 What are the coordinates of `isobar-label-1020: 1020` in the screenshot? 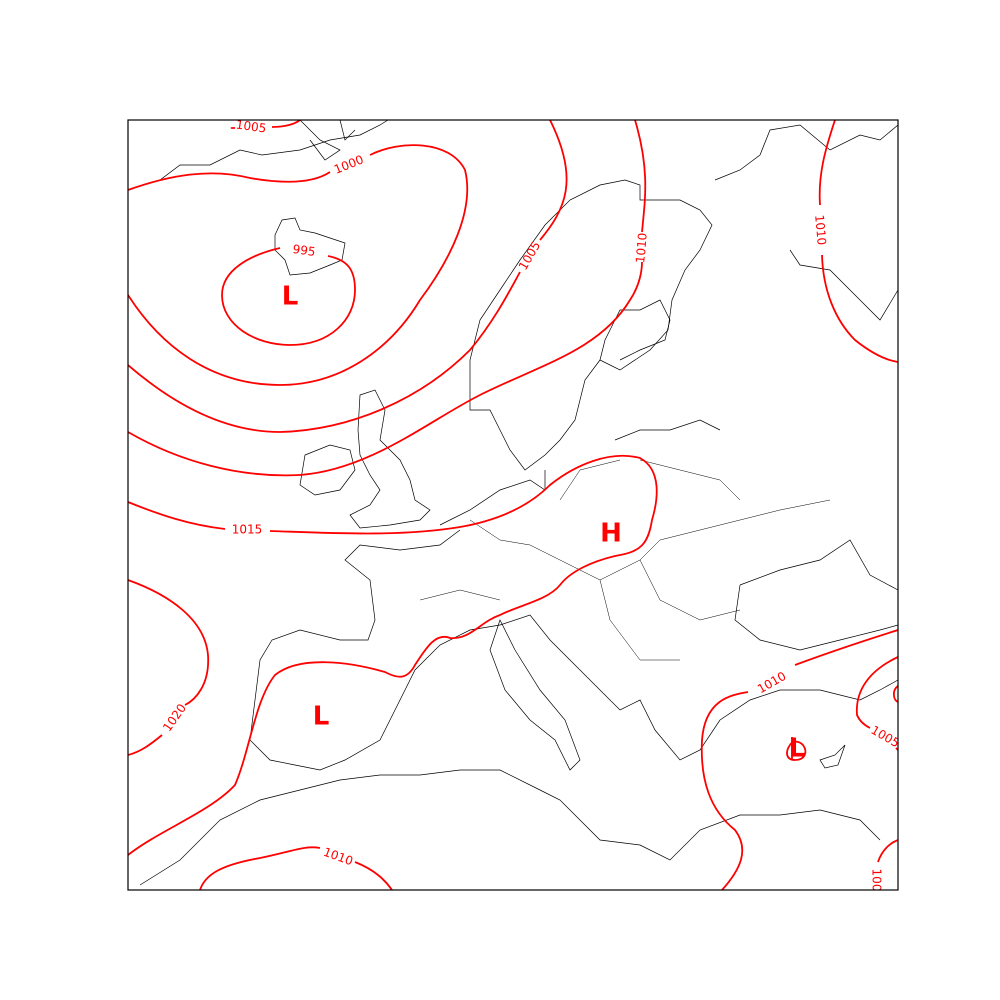 It's located at (174, 717).